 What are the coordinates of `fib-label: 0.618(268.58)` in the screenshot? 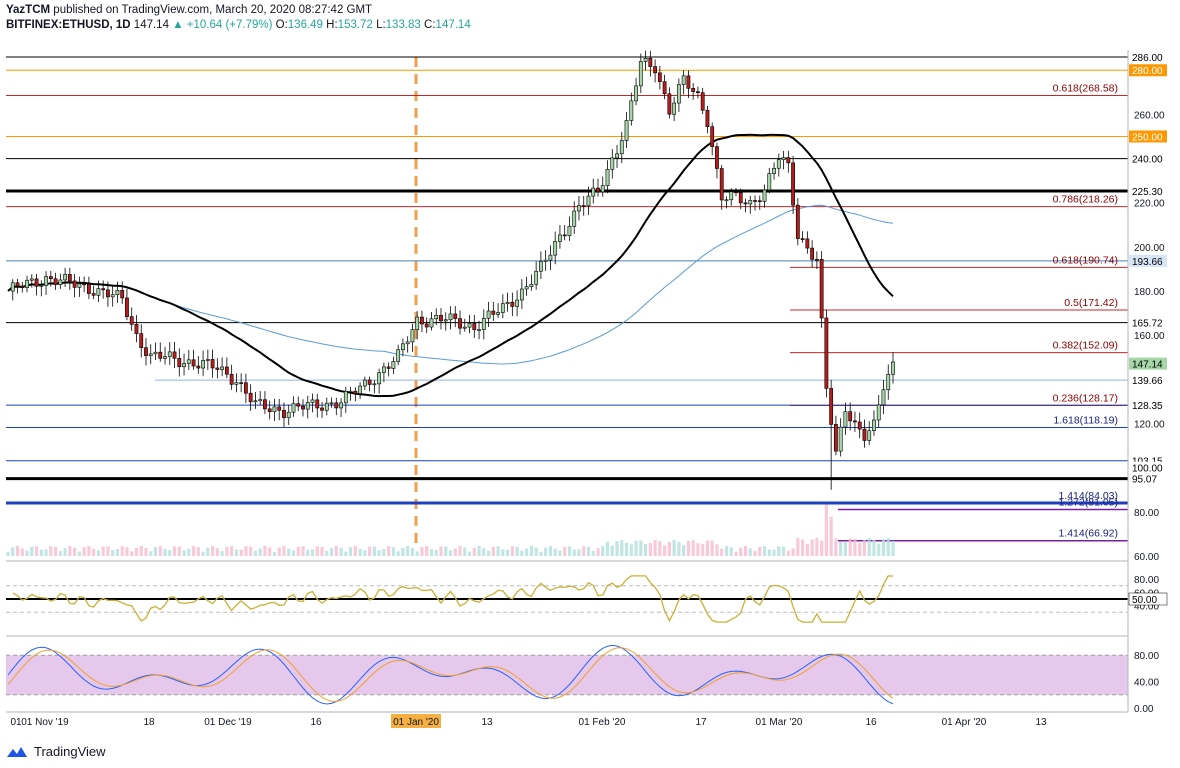 It's located at (1085, 88).